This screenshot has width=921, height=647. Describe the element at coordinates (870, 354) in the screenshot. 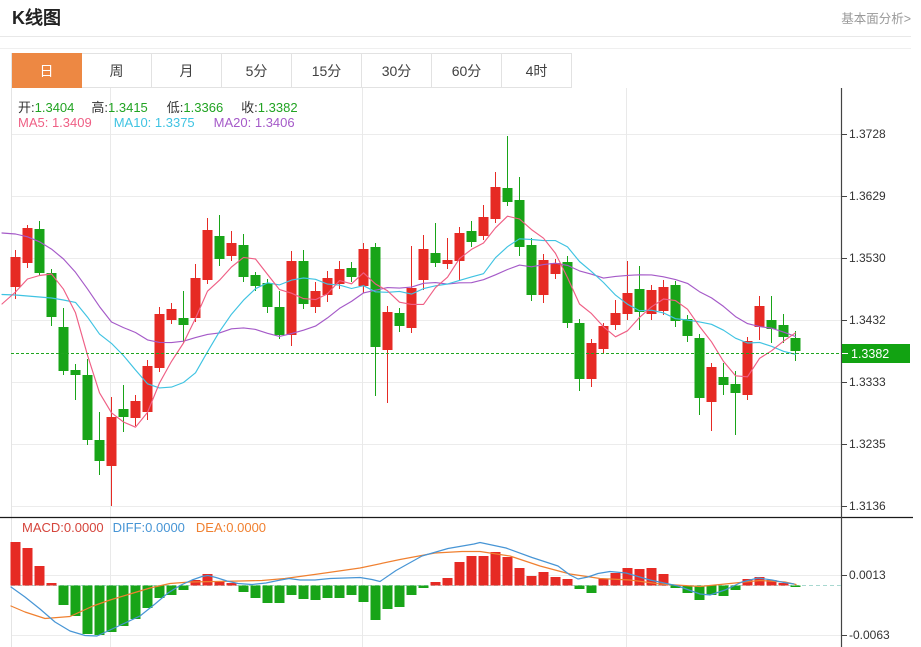

I see `svg-text: 1.3382` at that location.